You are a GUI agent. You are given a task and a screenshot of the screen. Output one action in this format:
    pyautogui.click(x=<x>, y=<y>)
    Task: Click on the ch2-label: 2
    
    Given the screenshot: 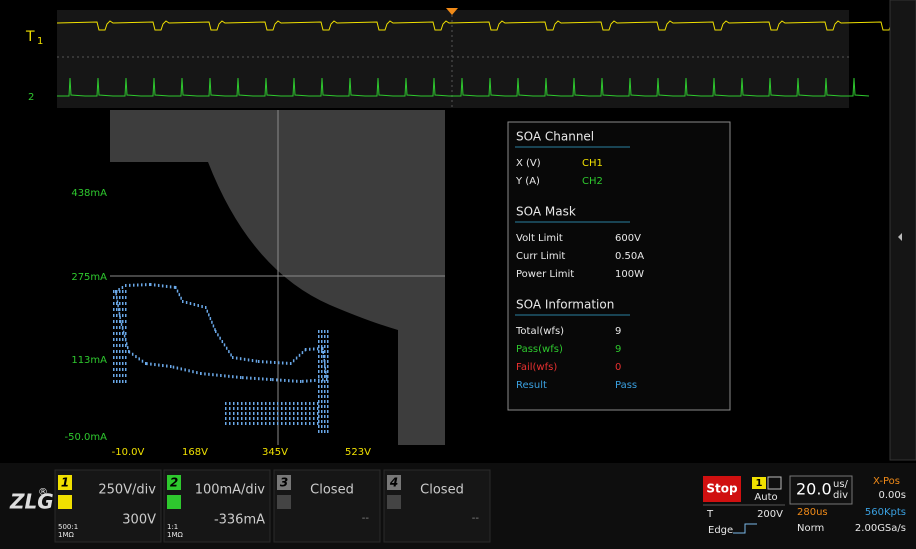 What is the action you would take?
    pyautogui.click(x=31, y=97)
    